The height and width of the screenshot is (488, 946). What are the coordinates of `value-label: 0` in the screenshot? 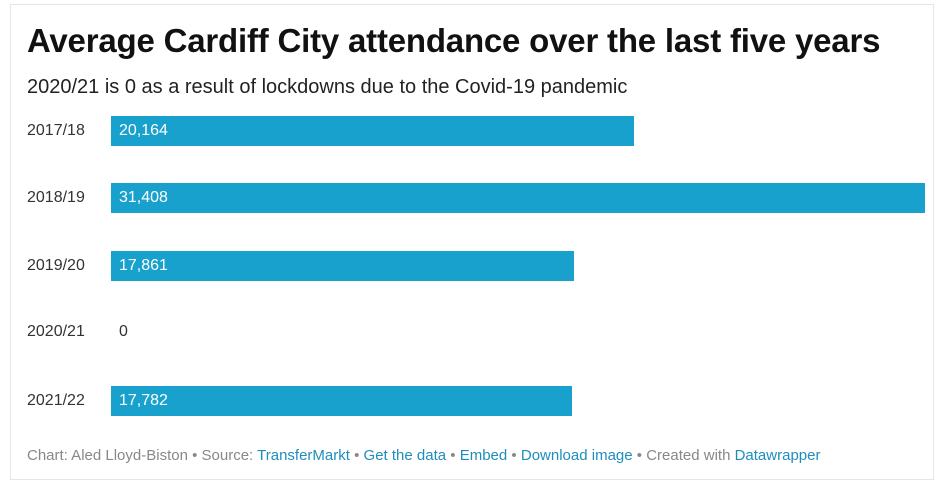 It's located at (123, 331).